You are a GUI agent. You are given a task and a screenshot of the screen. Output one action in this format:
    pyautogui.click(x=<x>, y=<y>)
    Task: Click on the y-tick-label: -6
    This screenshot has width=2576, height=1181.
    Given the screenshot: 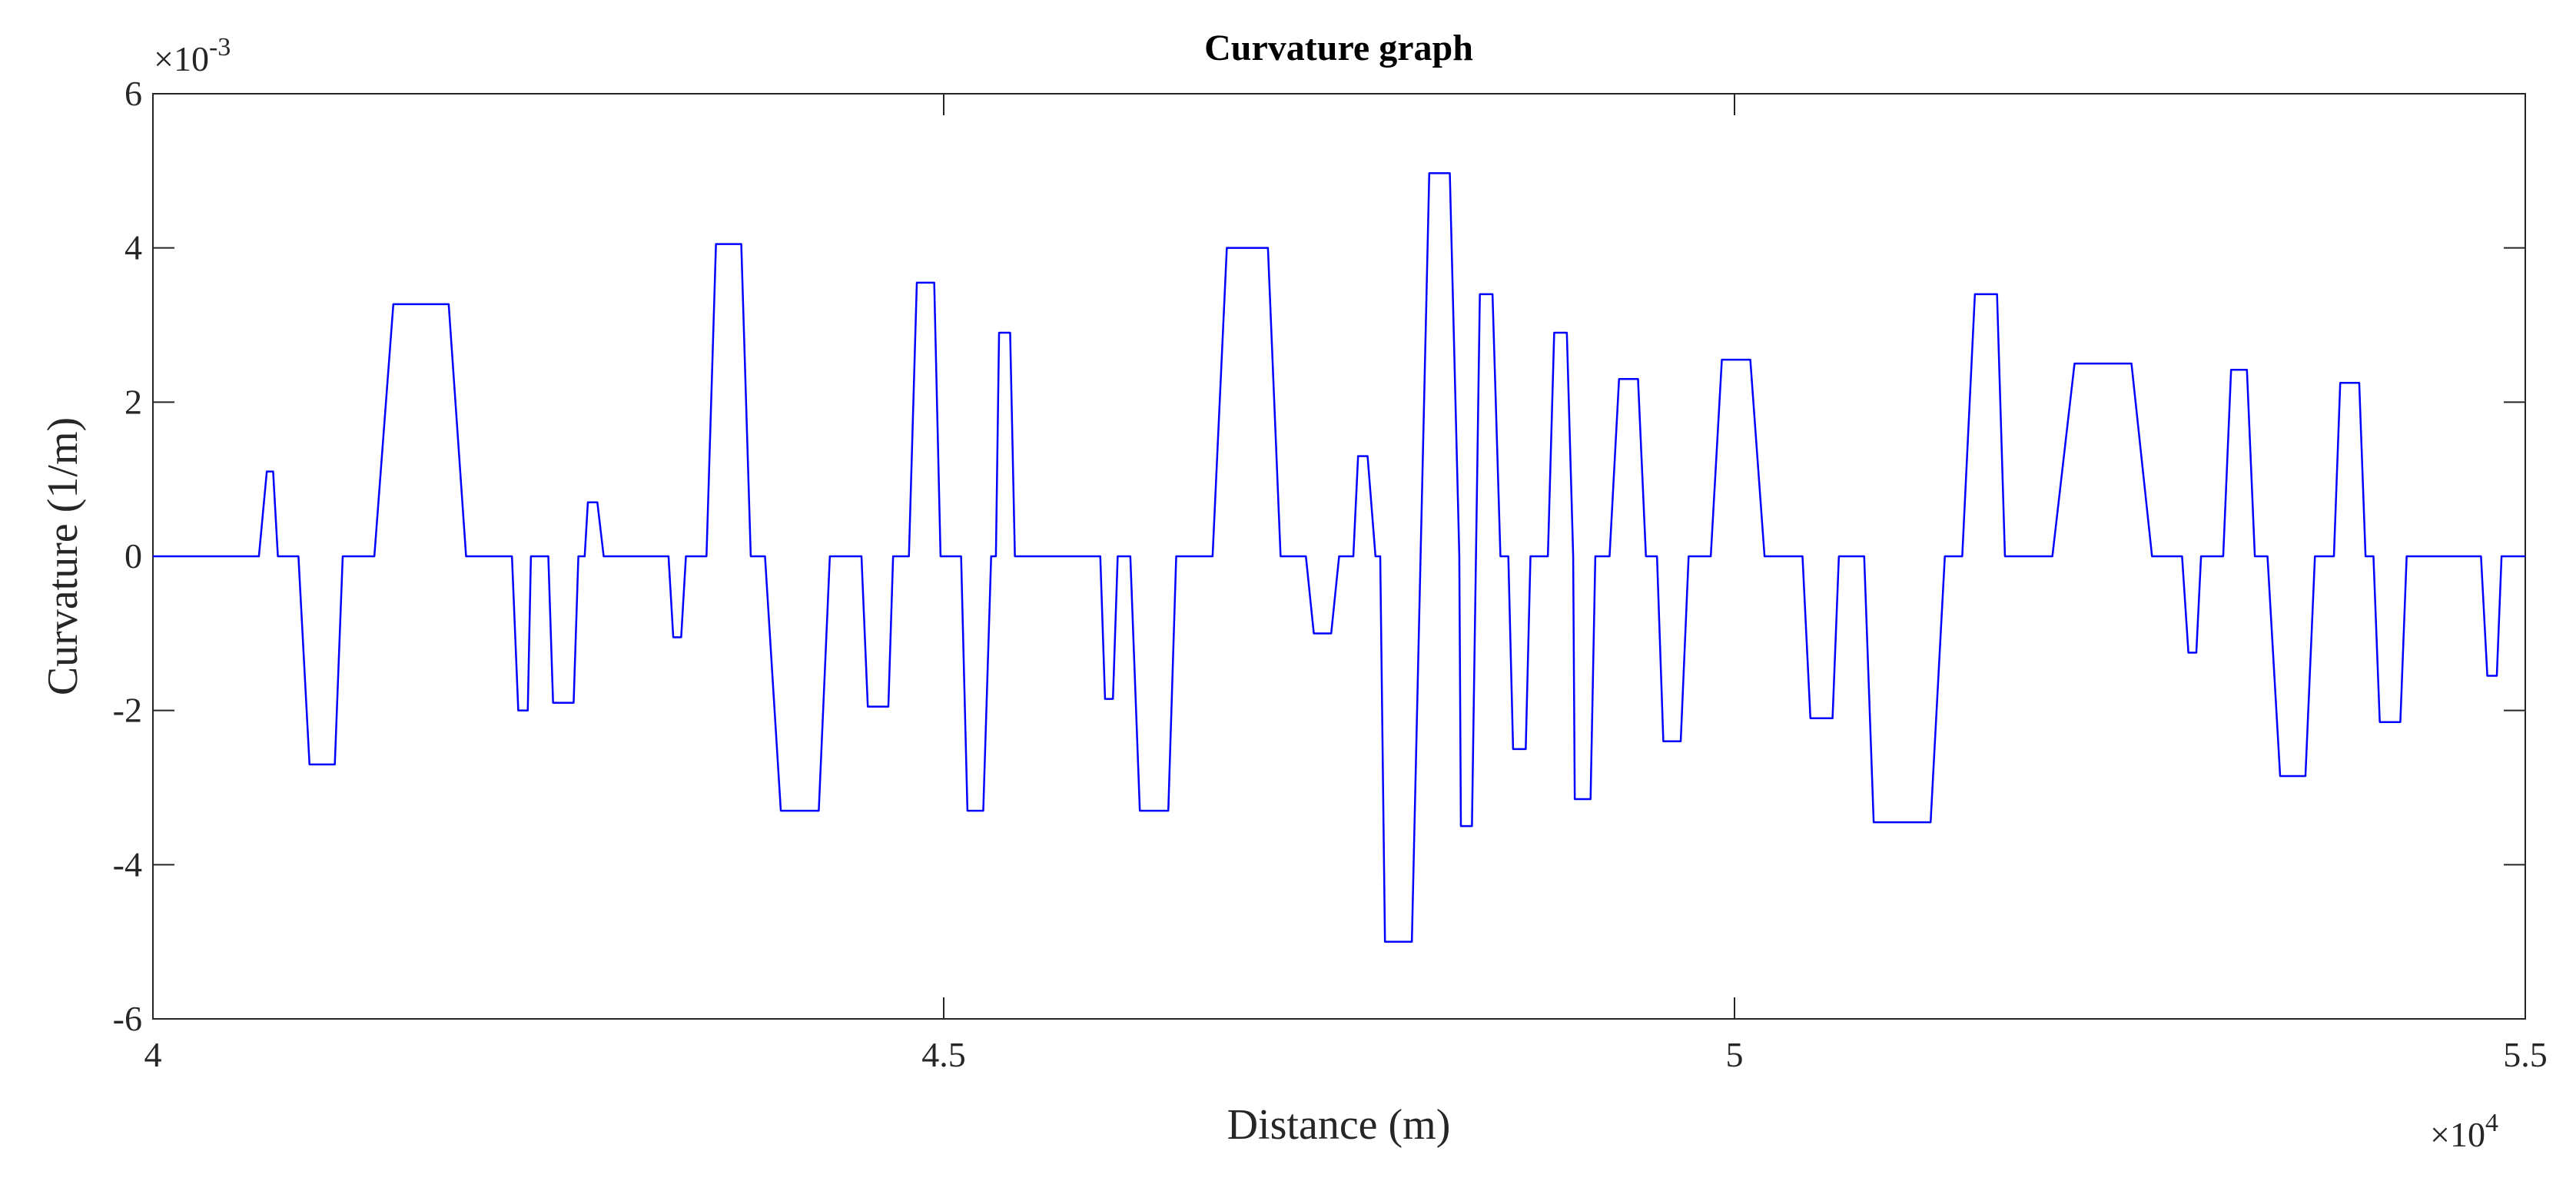 What is the action you would take?
    pyautogui.click(x=127, y=1018)
    